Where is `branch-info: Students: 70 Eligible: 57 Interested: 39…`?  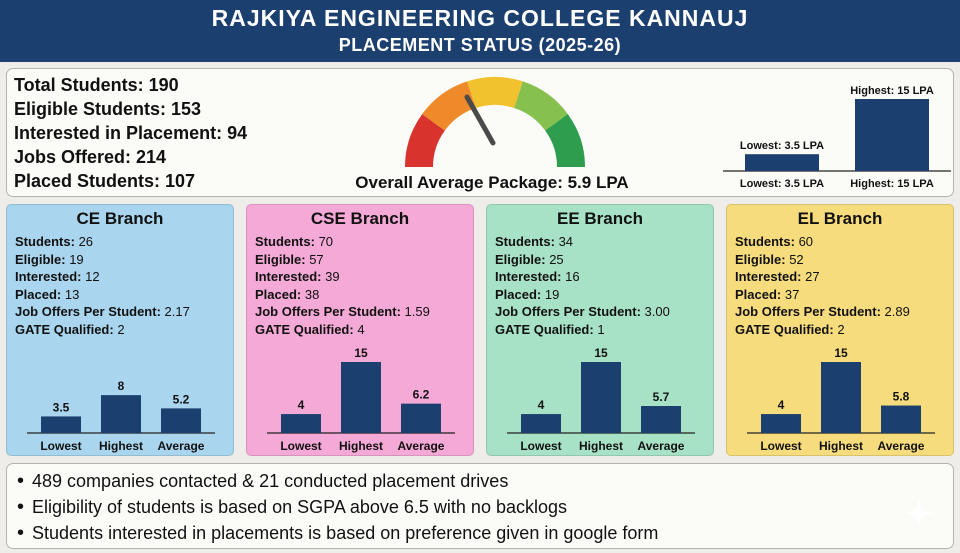
branch-info: Students: 70 Eligible: 57 Interested: 39… is located at coordinates (342, 286).